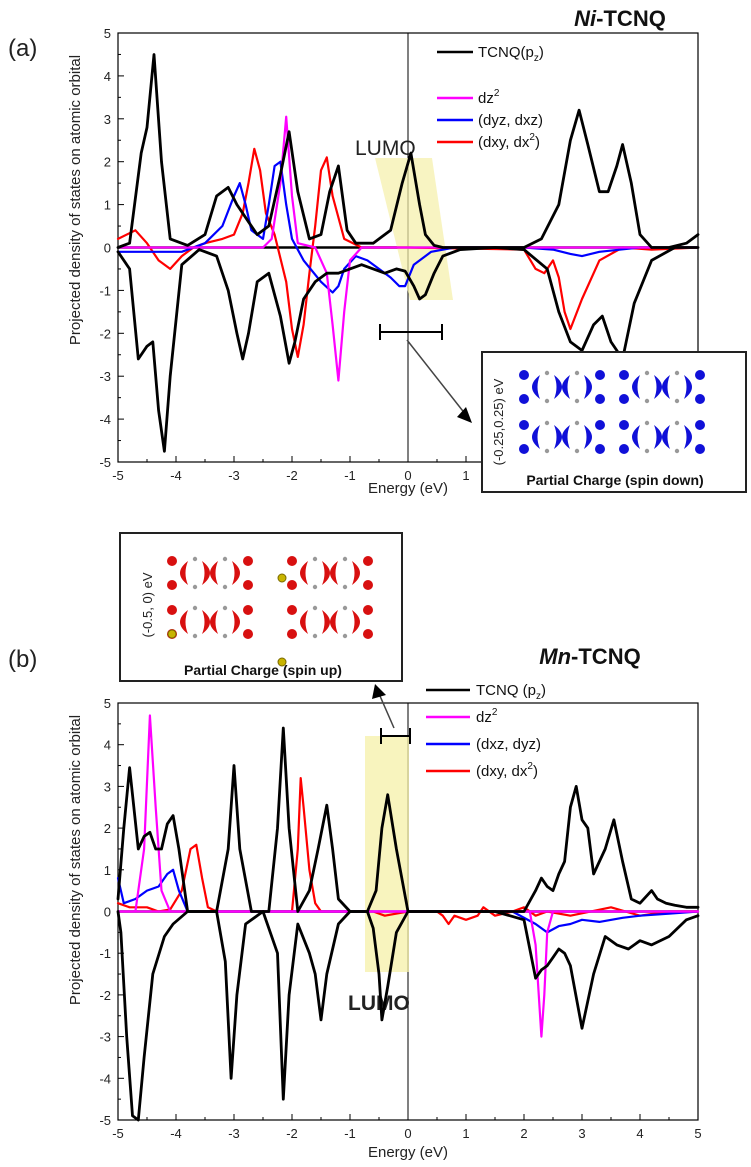 This screenshot has height=1167, width=751. What do you see at coordinates (589, 656) in the screenshot?
I see `chart-title: Mn-TCNQ` at bounding box center [589, 656].